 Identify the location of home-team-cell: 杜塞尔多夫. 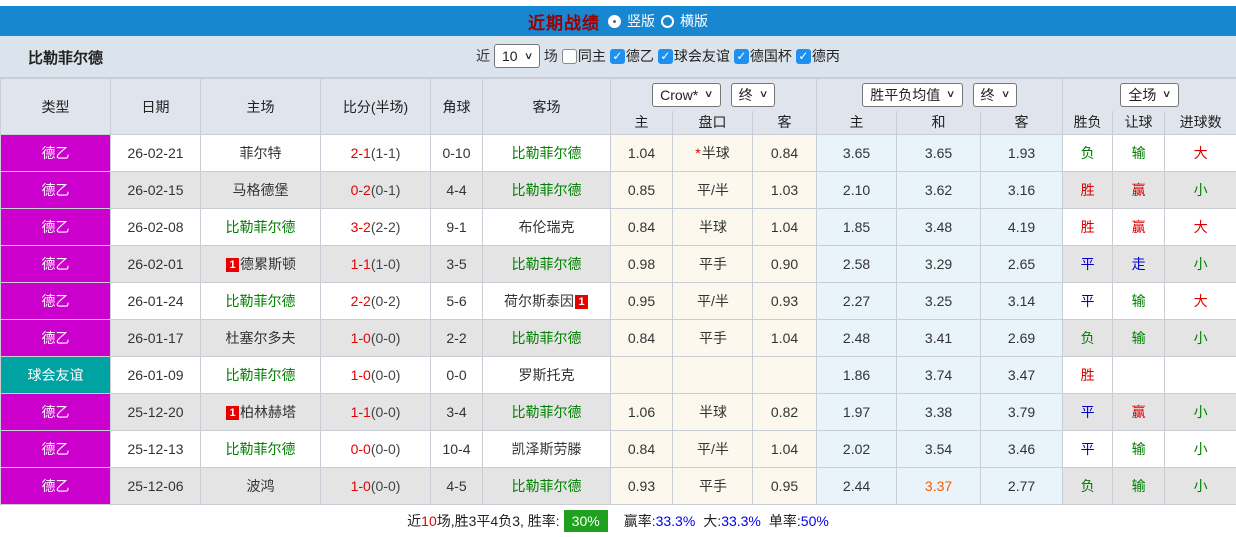
(260, 338).